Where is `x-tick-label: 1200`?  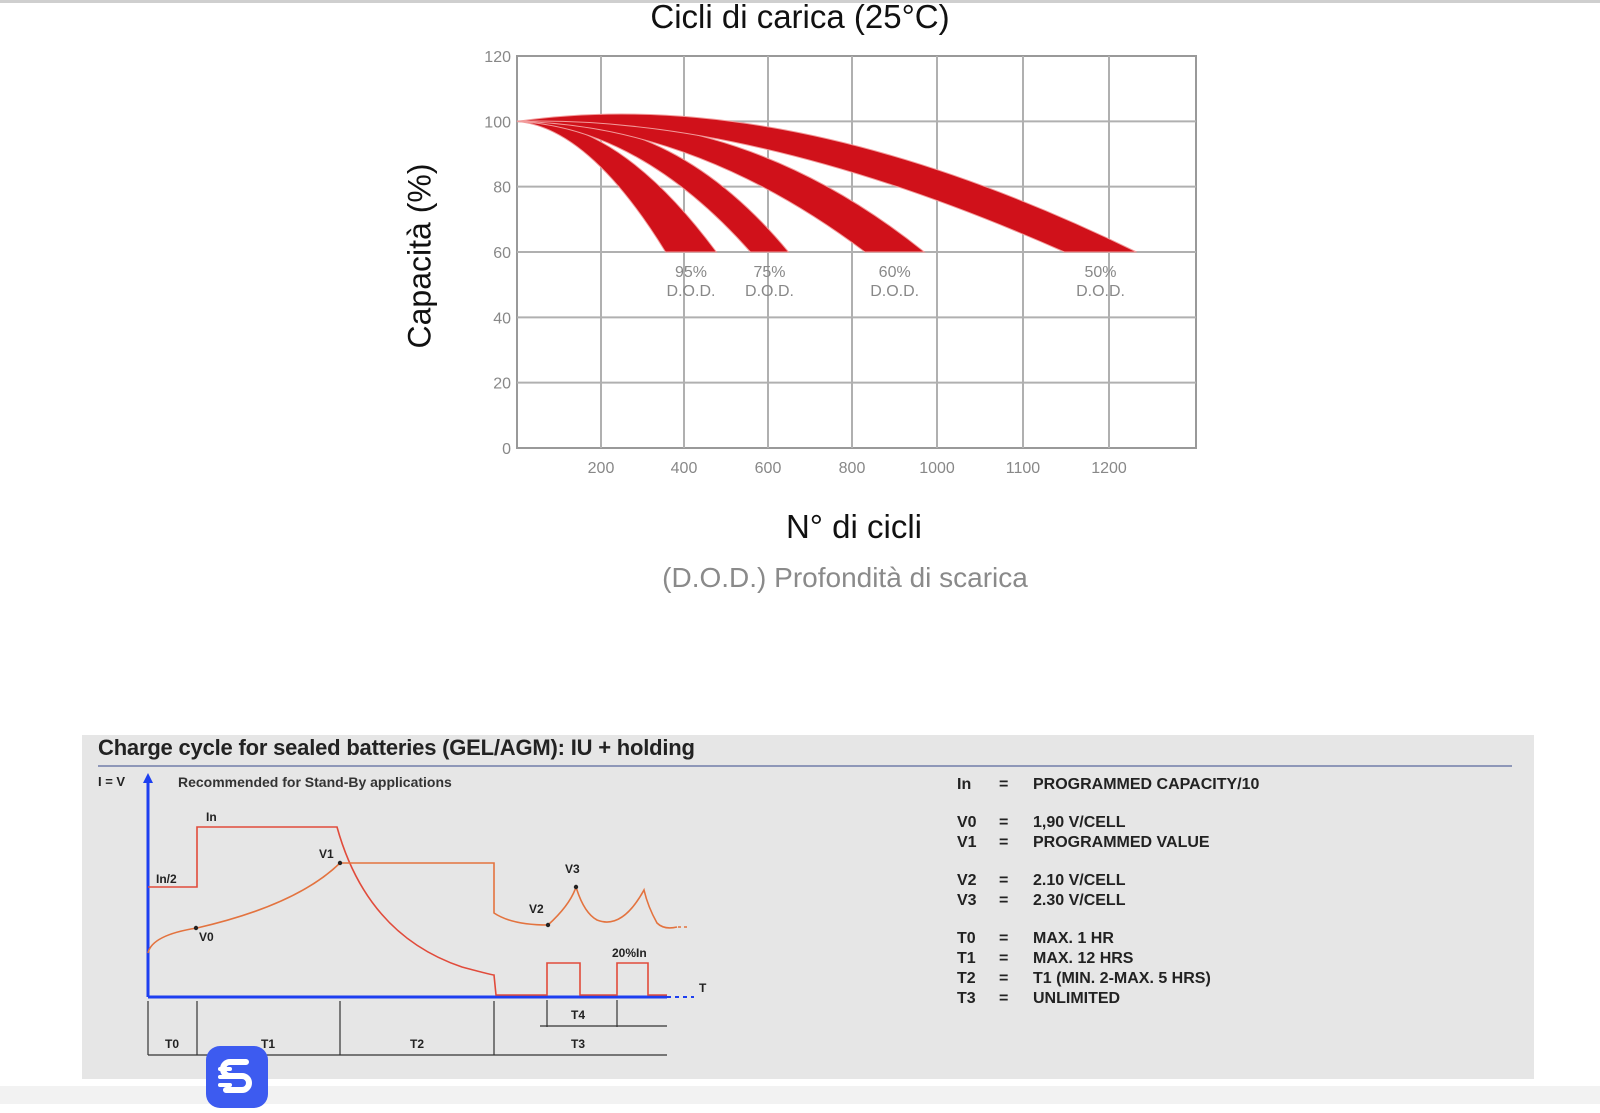
x-tick-label: 1200 is located at coordinates (1109, 468).